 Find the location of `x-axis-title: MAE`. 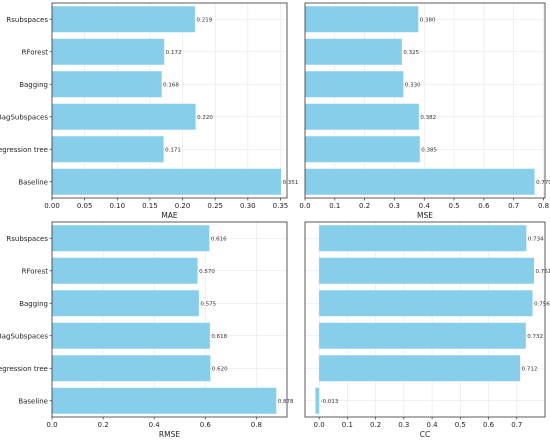

x-axis-title: MAE is located at coordinates (169, 215).